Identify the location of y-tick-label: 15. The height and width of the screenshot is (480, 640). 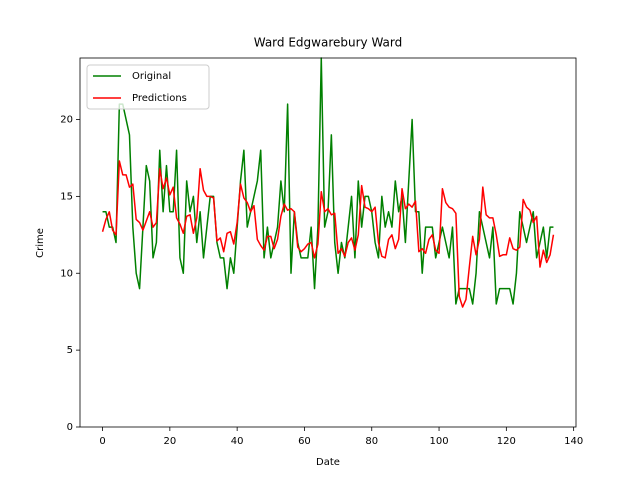
(66, 196).